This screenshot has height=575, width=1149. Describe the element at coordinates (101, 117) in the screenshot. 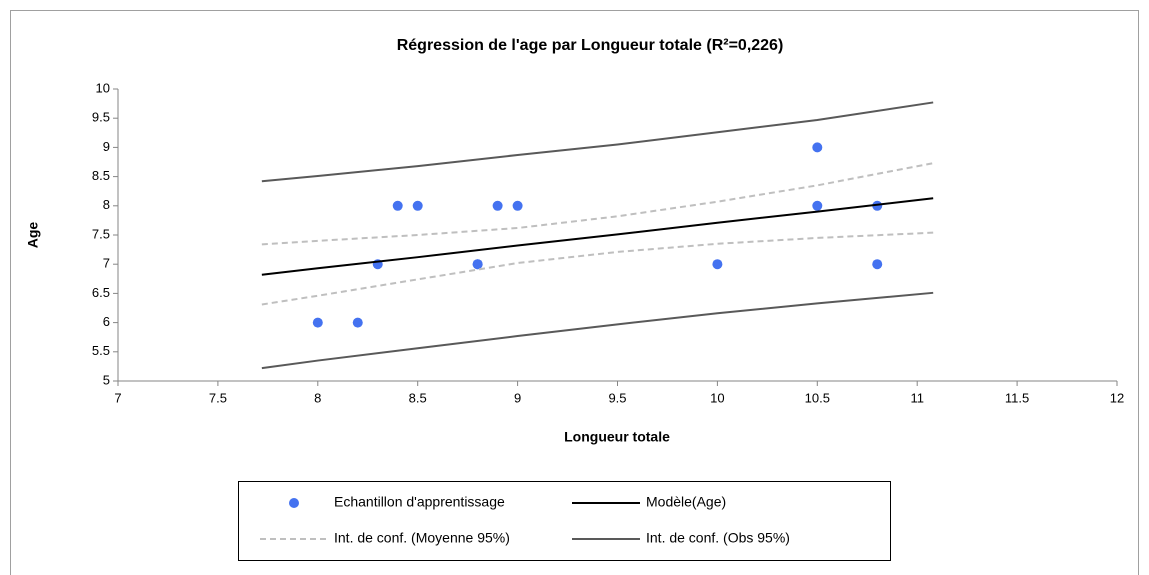

I see `y-tick-label: 9.5` at that location.